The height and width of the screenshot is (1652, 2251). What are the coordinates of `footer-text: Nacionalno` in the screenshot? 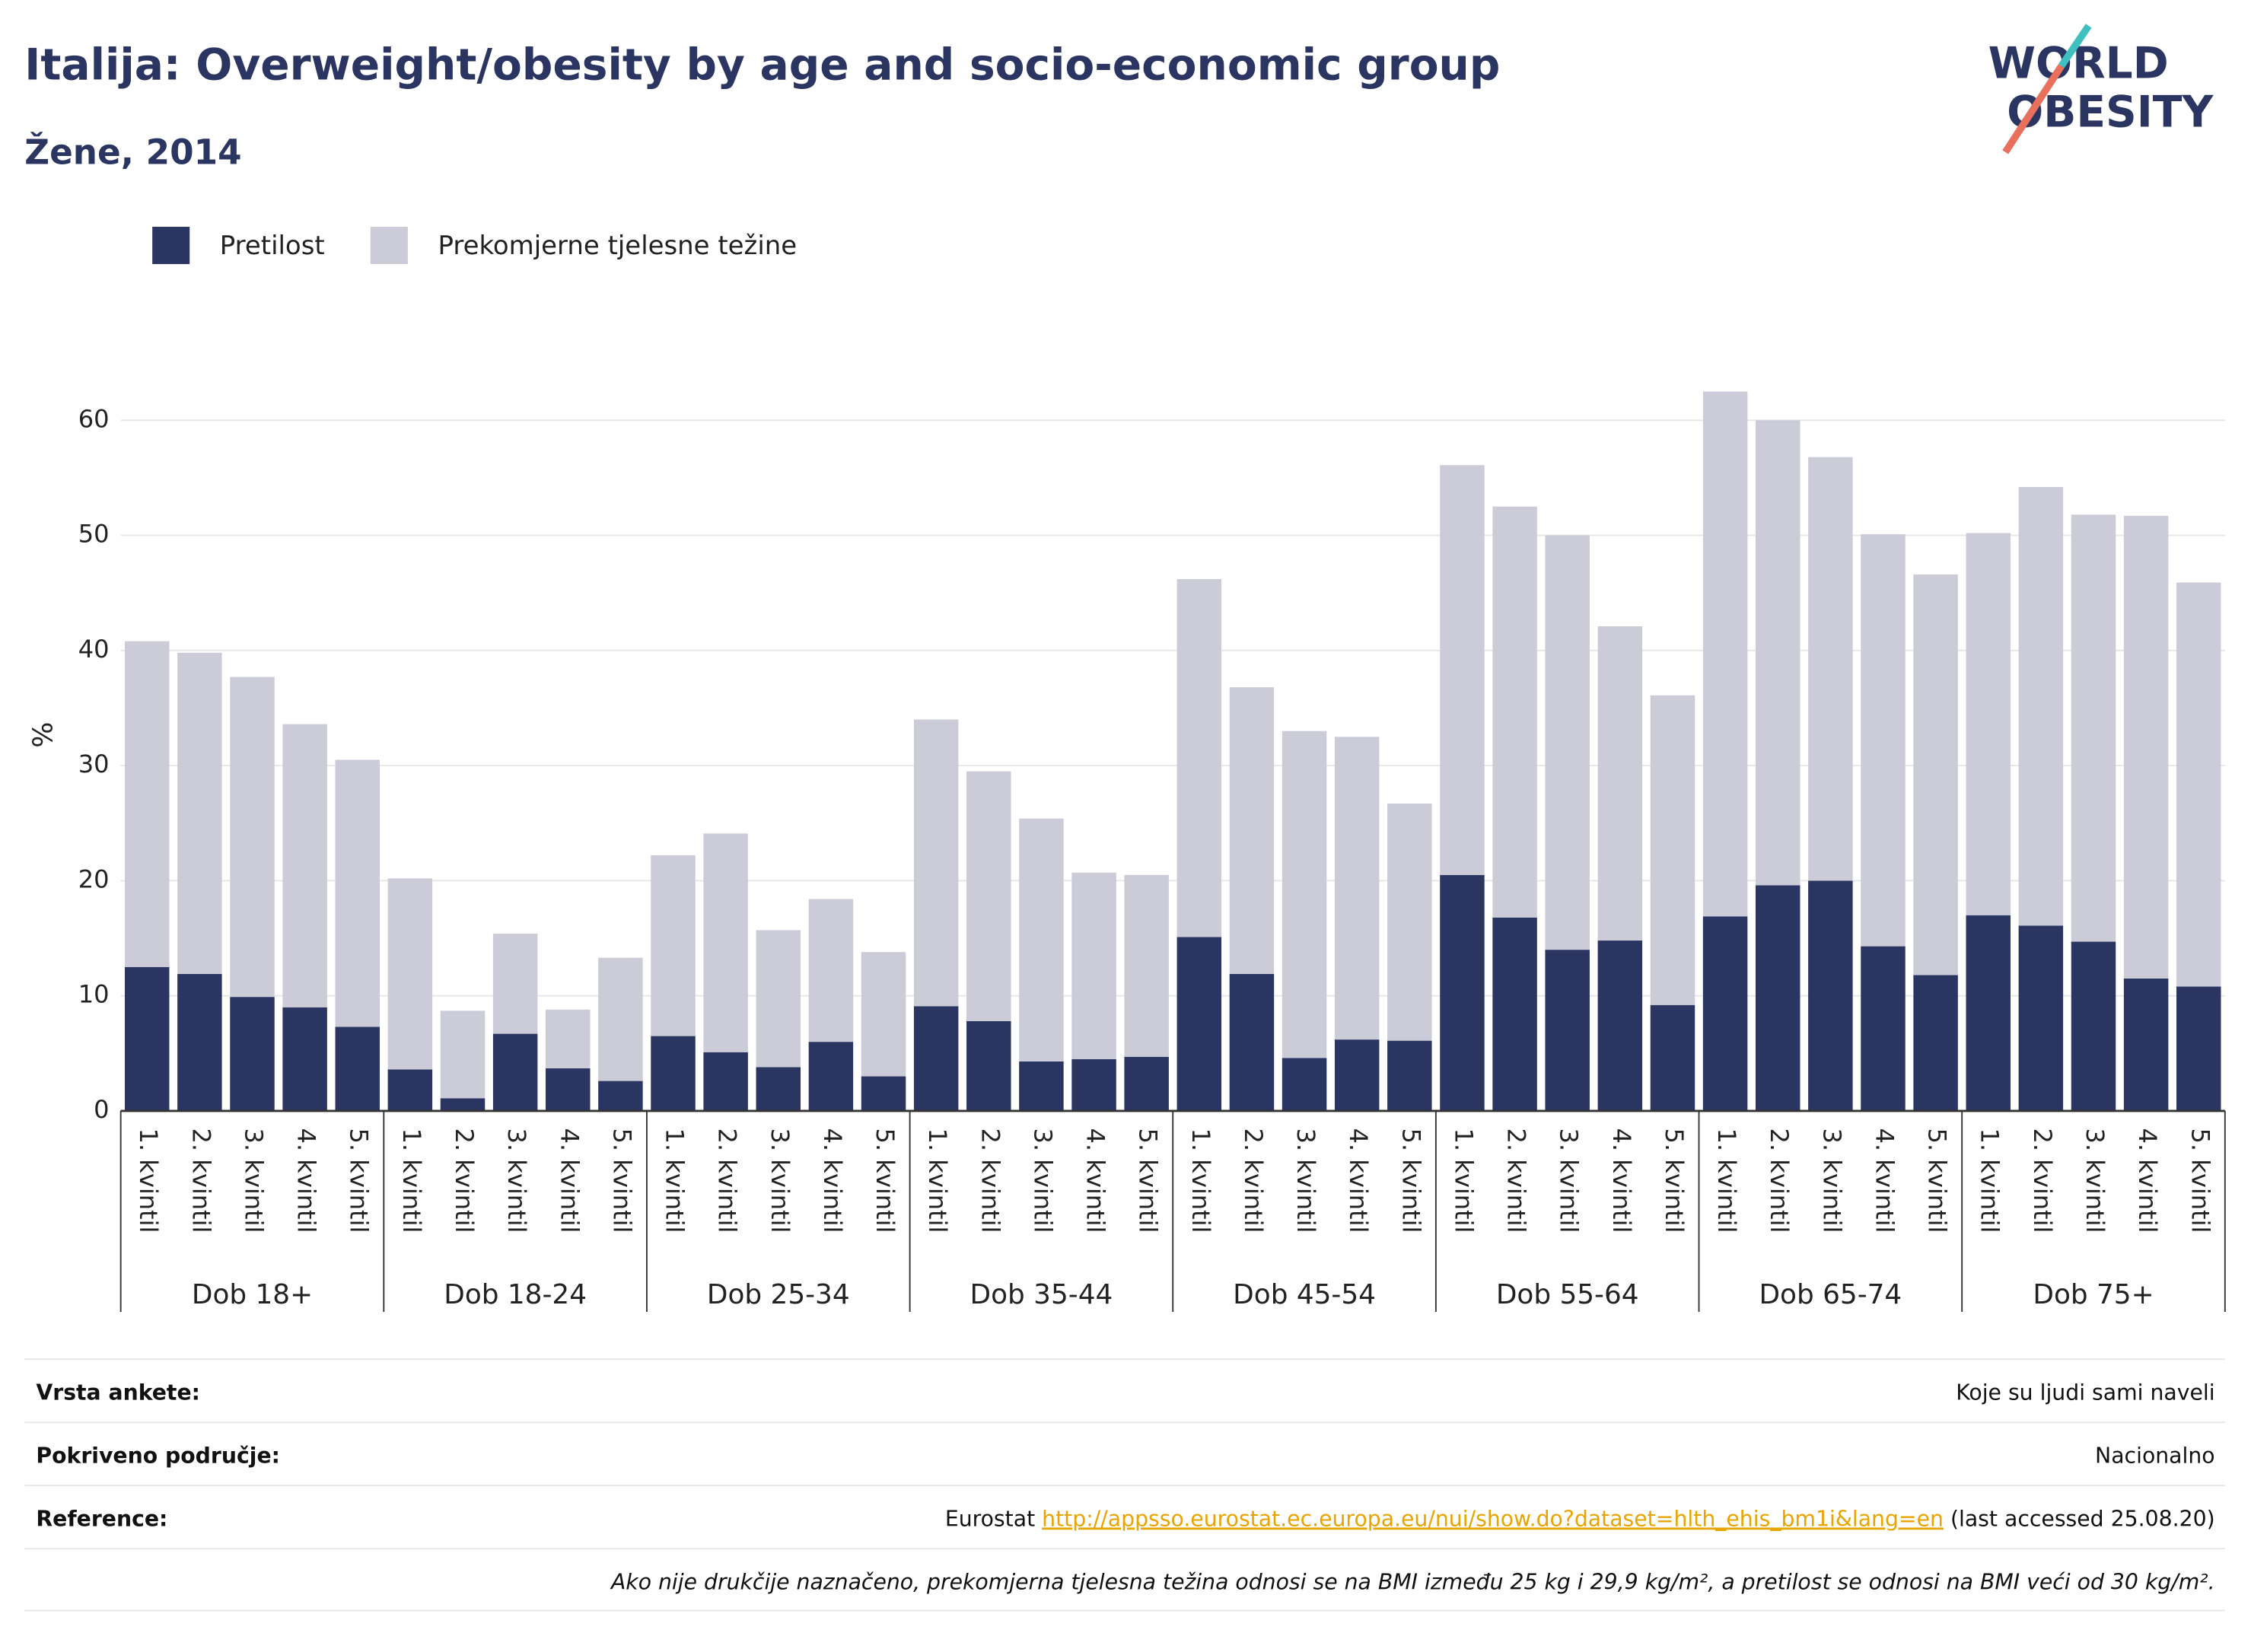 It's located at (2155, 1455).